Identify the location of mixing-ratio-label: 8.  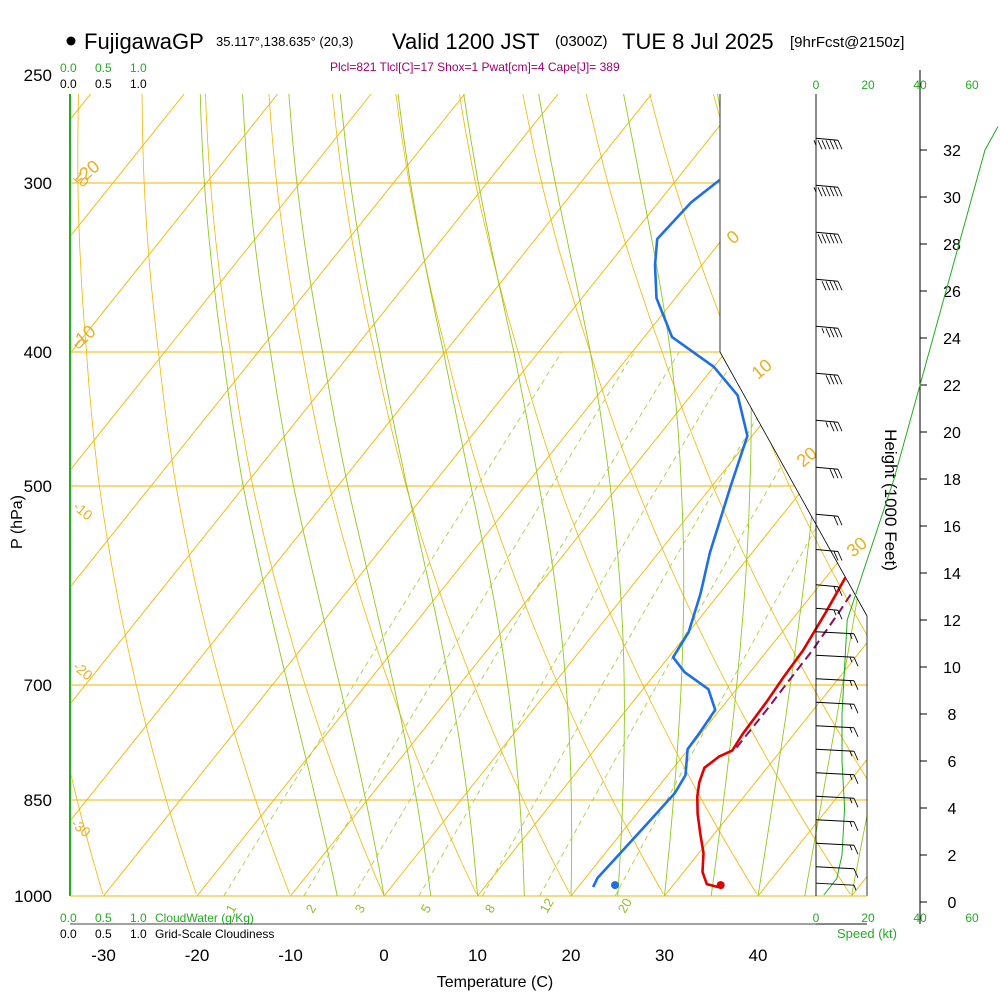
(490, 909).